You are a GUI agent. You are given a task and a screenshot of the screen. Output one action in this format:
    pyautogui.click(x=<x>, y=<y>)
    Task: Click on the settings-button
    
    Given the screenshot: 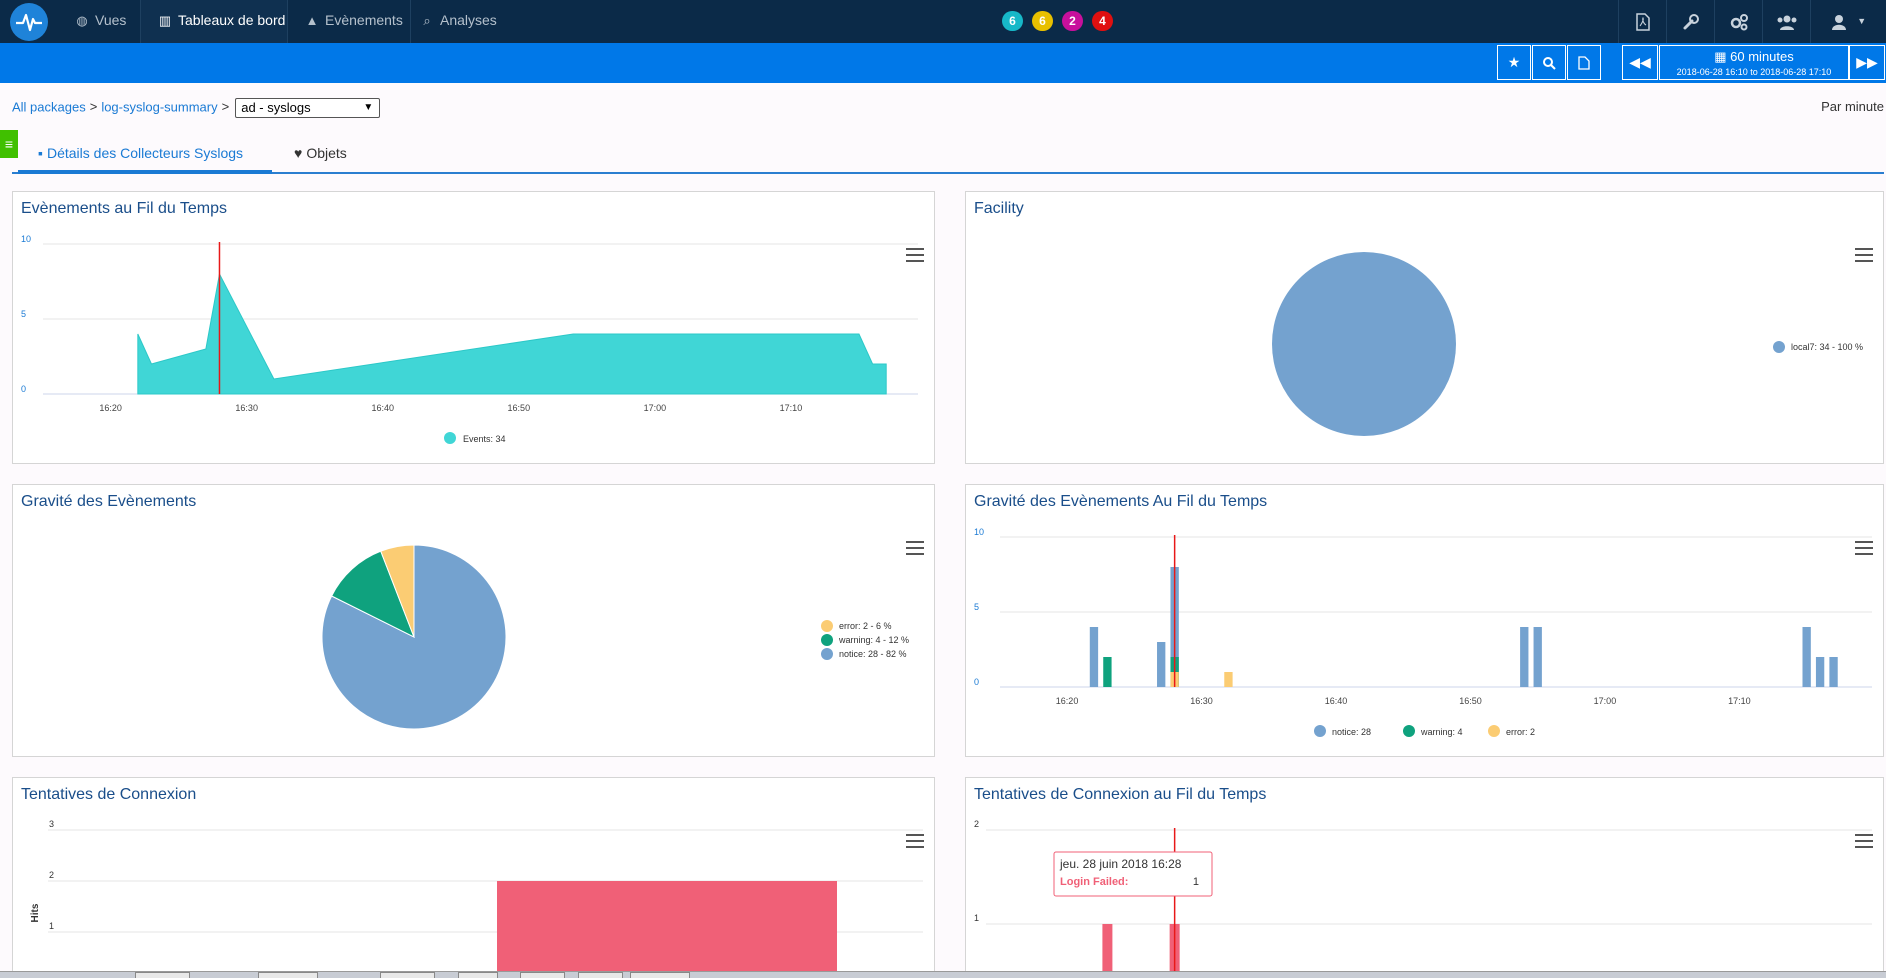 What is the action you would take?
    pyautogui.click(x=1738, y=21)
    